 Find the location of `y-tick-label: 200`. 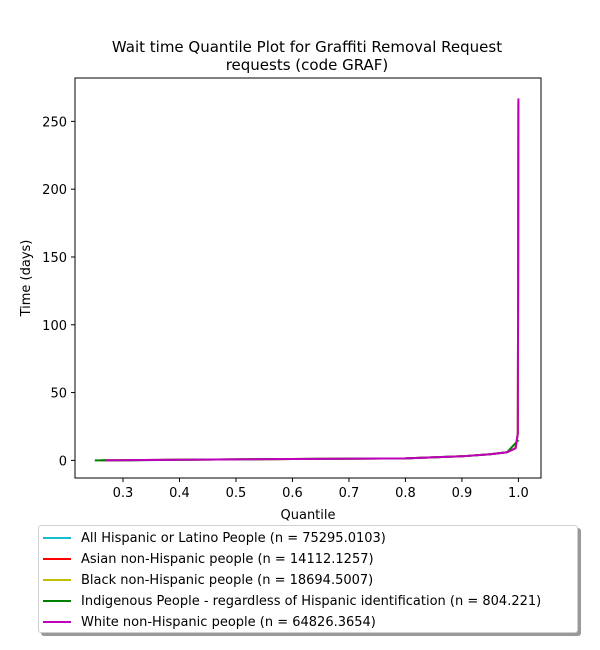

y-tick-label: 200 is located at coordinates (54, 190).